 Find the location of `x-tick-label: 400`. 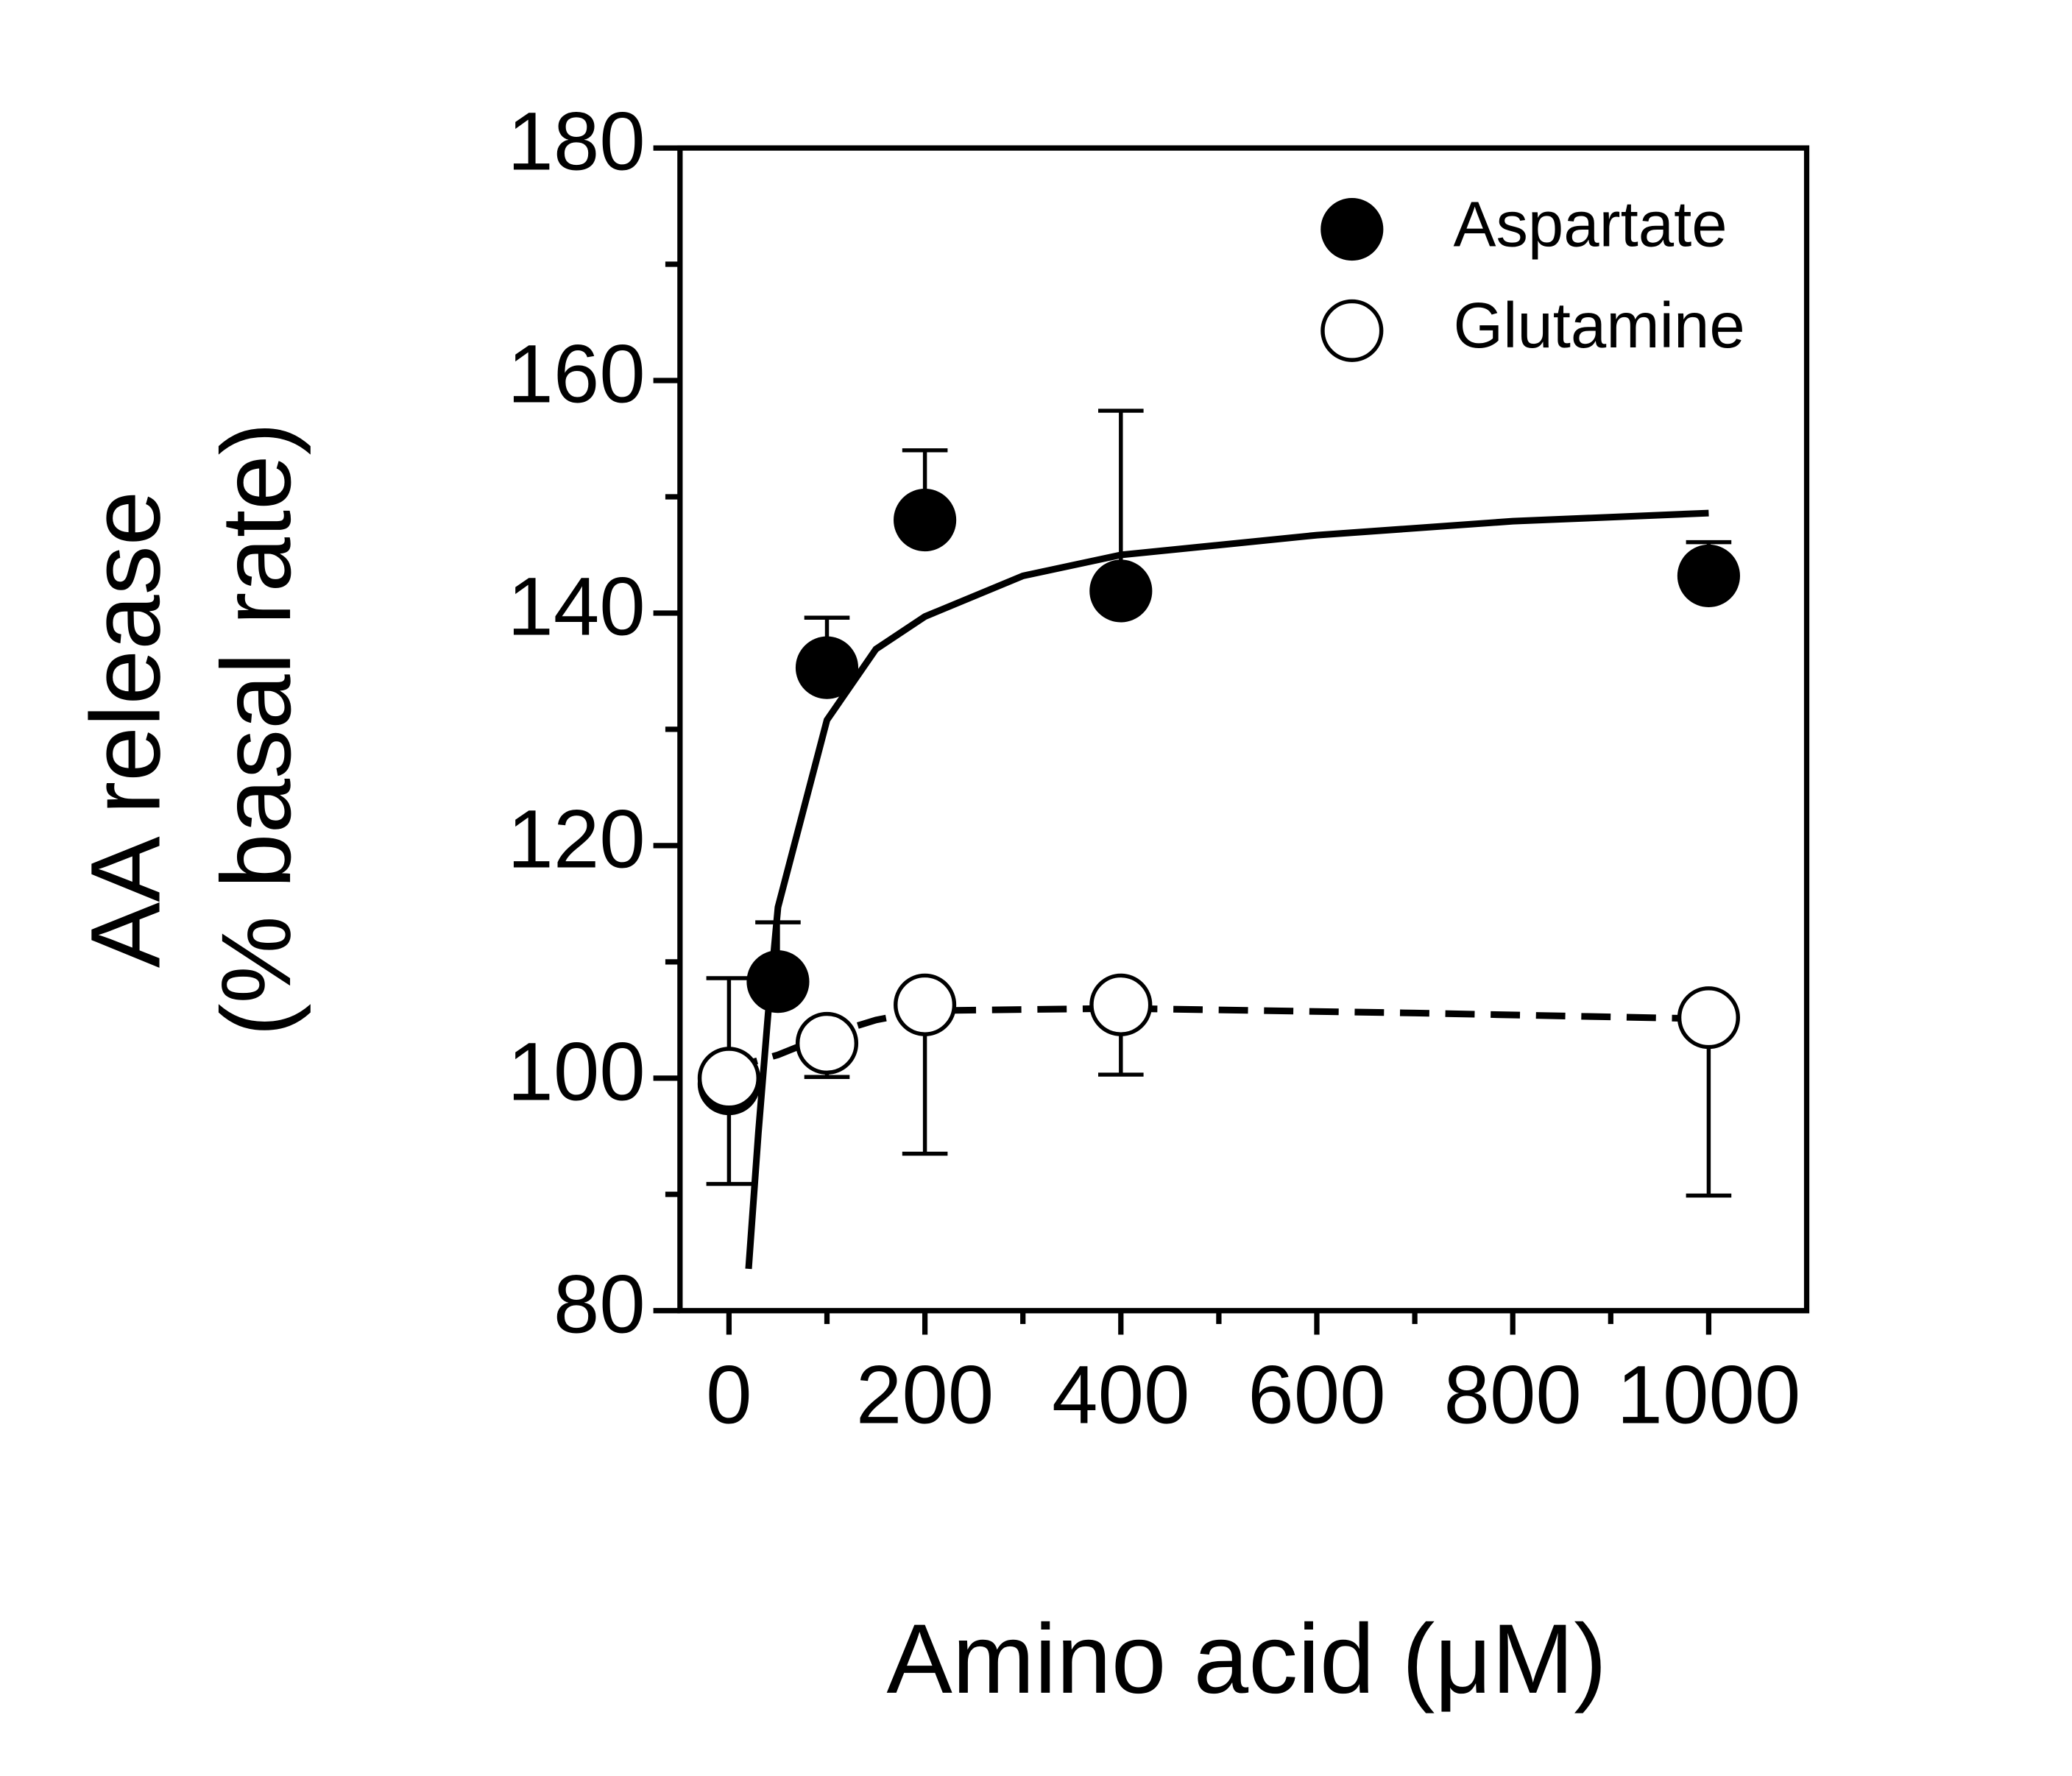

x-tick-label: 400 is located at coordinates (1120, 1394).